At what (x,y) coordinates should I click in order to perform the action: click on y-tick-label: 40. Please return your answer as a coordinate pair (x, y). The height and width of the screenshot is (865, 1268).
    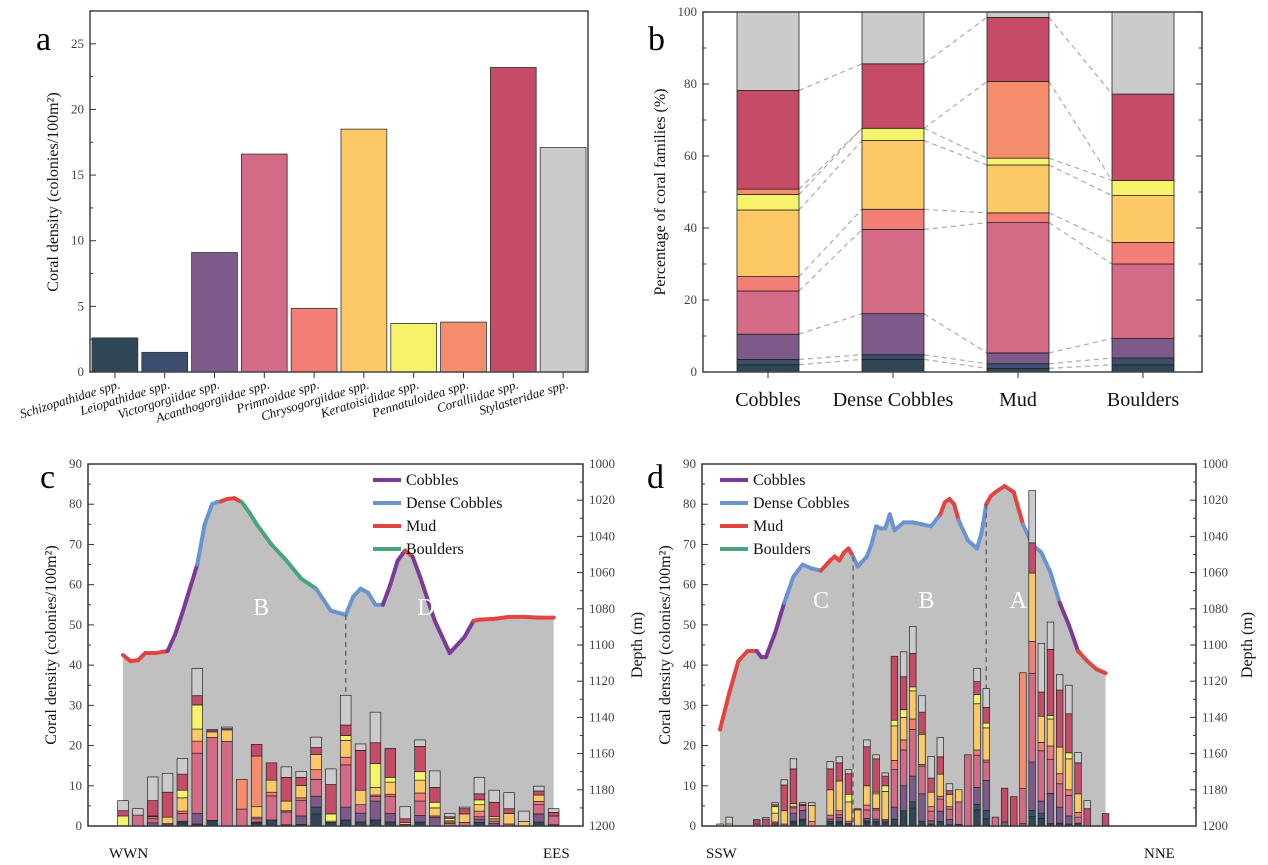
    Looking at the image, I should click on (689, 664).